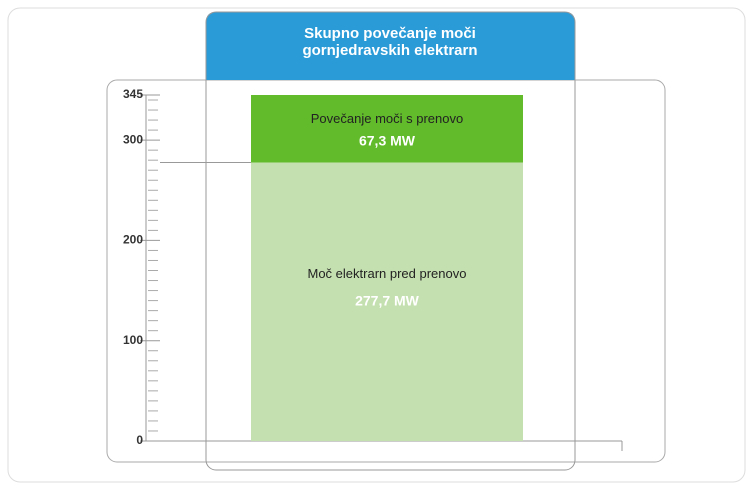 Image resolution: width=753 pixels, height=496 pixels. I want to click on bar-segment, so click(387, 129).